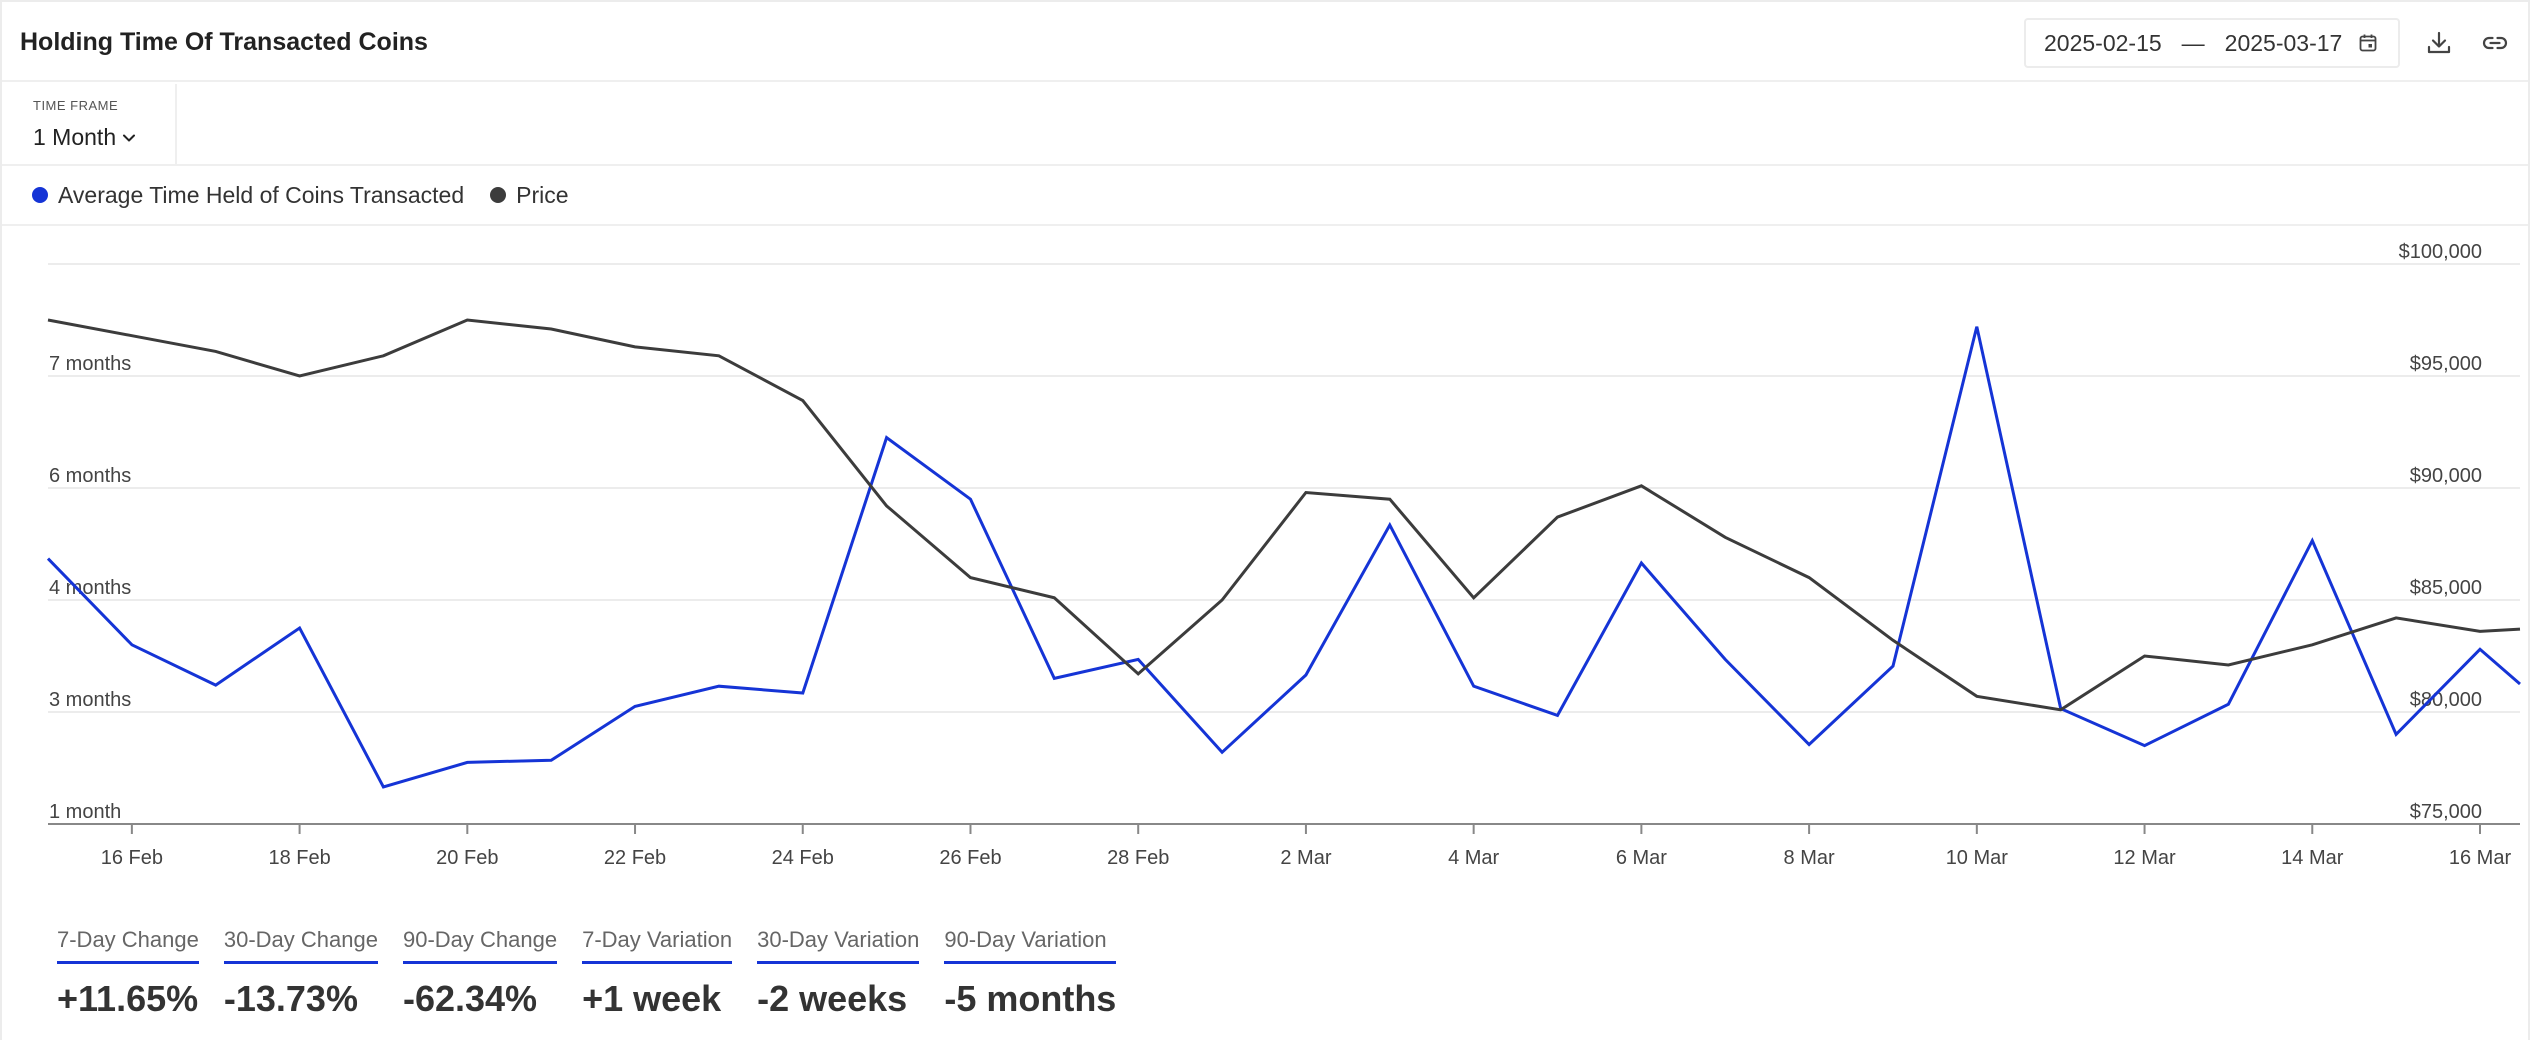  I want to click on legend-label: Average Time Held of Coins Transacted, so click(261, 194).